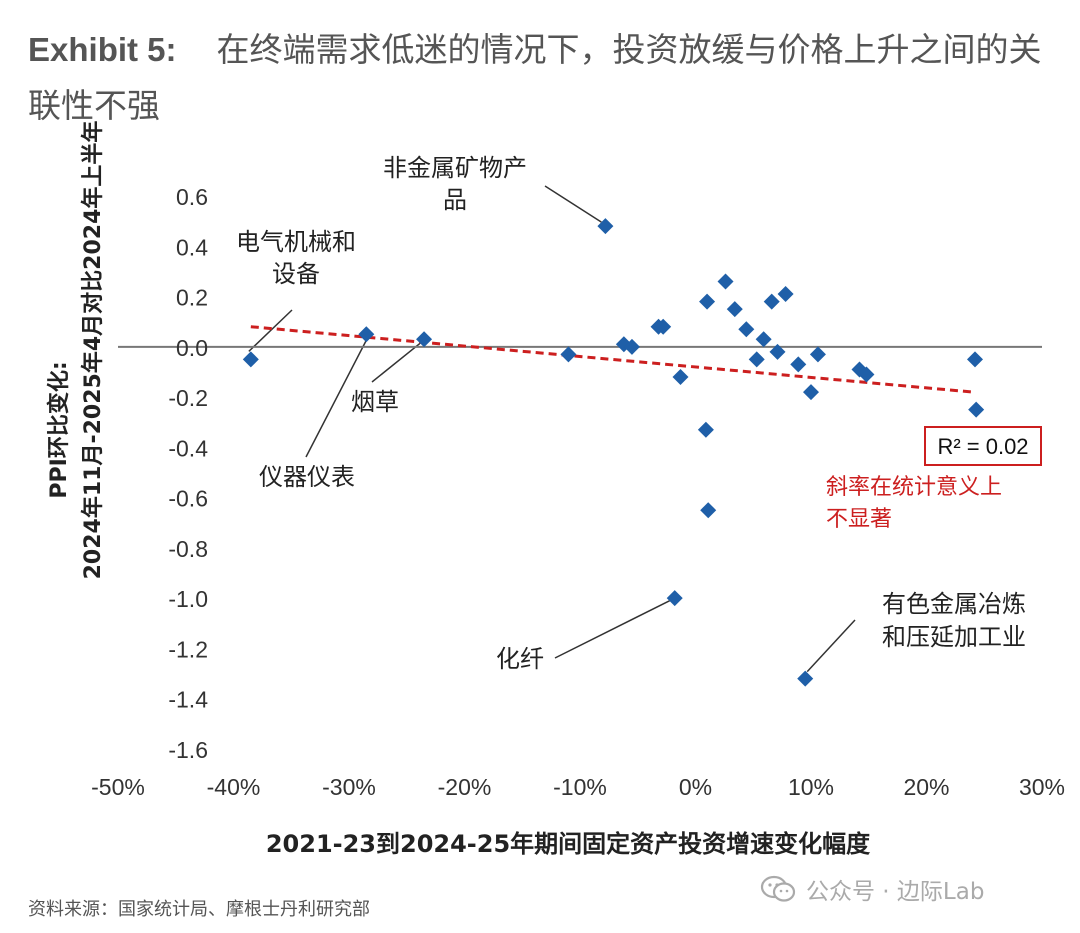 The image size is (1080, 933). Describe the element at coordinates (192, 298) in the screenshot. I see `y-tick-label: 0.2` at that location.